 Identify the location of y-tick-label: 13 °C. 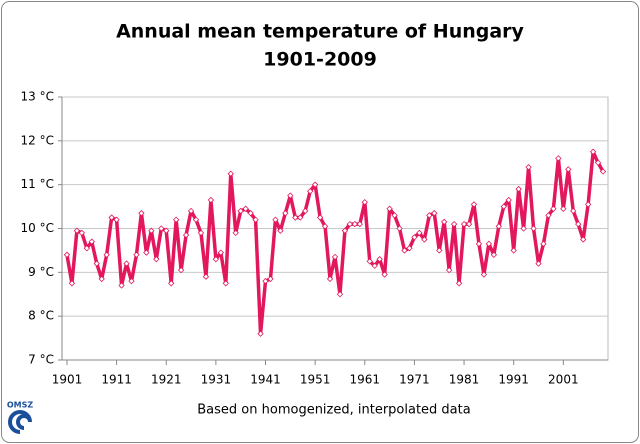
(37, 97).